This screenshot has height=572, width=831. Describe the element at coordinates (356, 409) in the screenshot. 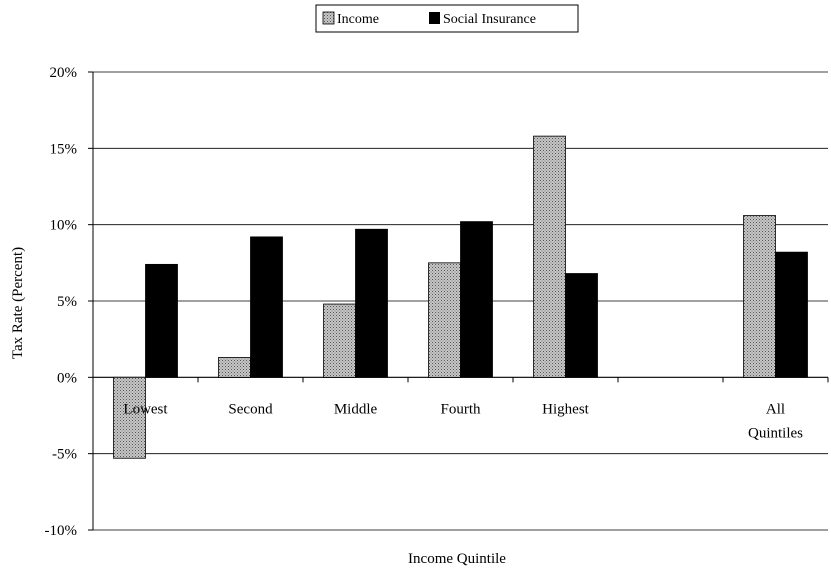

I see `x-category-label: Middle` at that location.